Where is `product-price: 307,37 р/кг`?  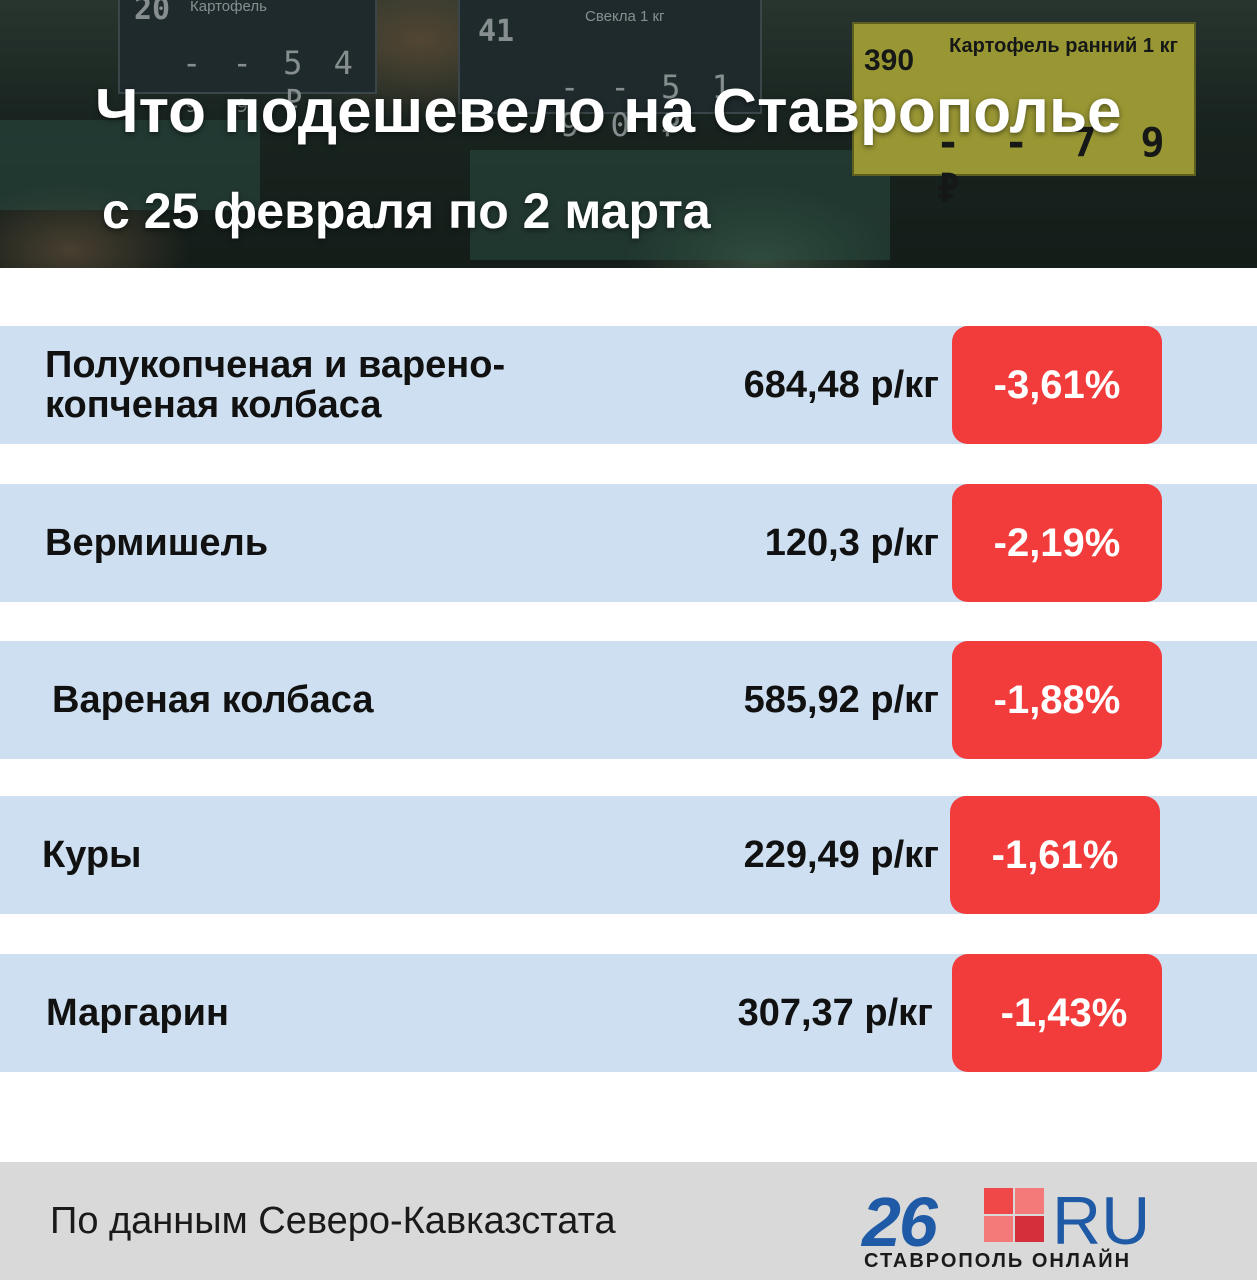 product-price: 307,37 р/кг is located at coordinates (835, 1012).